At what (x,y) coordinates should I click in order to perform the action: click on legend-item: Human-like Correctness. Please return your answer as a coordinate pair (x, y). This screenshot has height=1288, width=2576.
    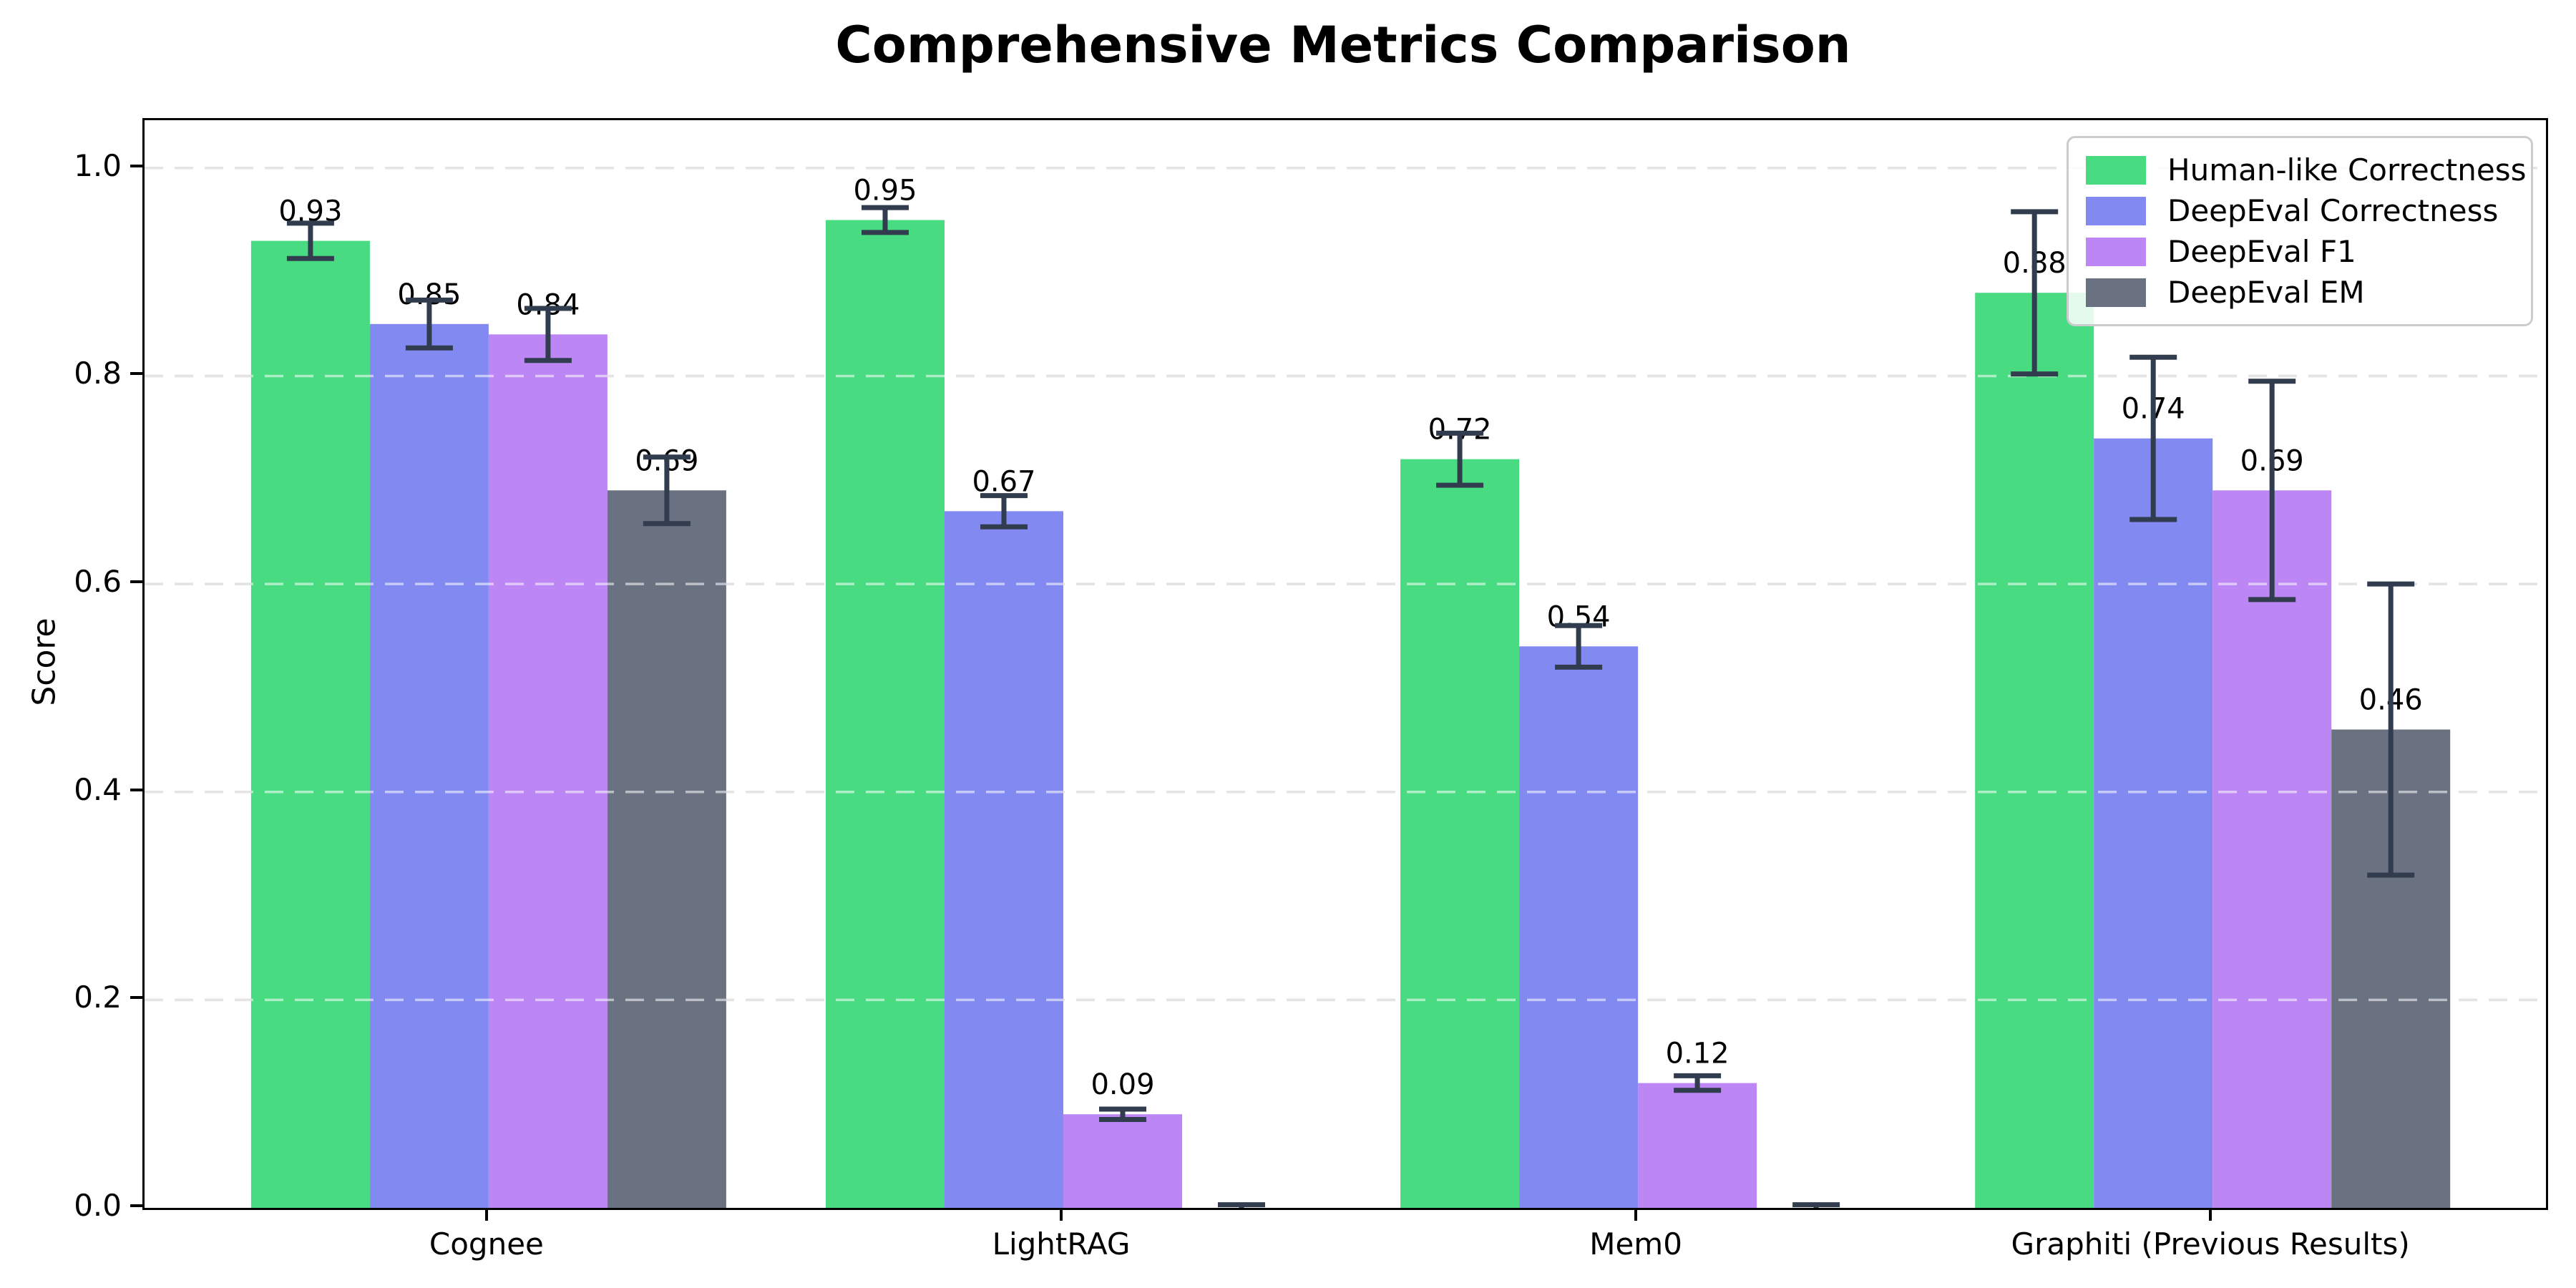
    Looking at the image, I should click on (2306, 170).